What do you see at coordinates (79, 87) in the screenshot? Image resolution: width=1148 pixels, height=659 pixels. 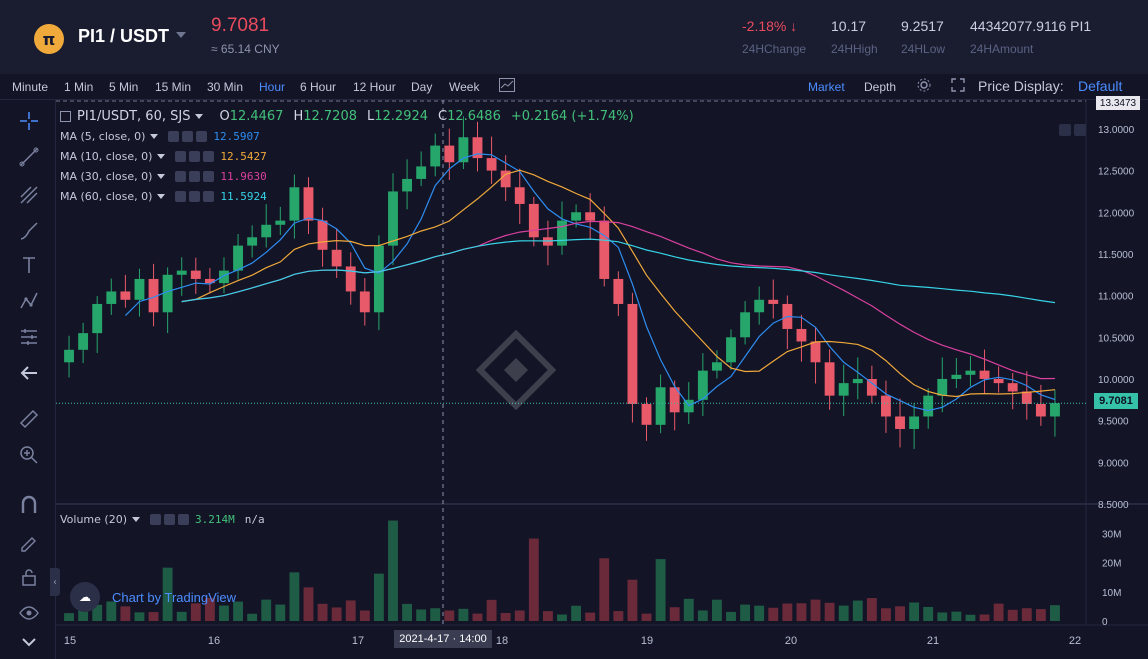 I see `interval-1min: 1 Min` at bounding box center [79, 87].